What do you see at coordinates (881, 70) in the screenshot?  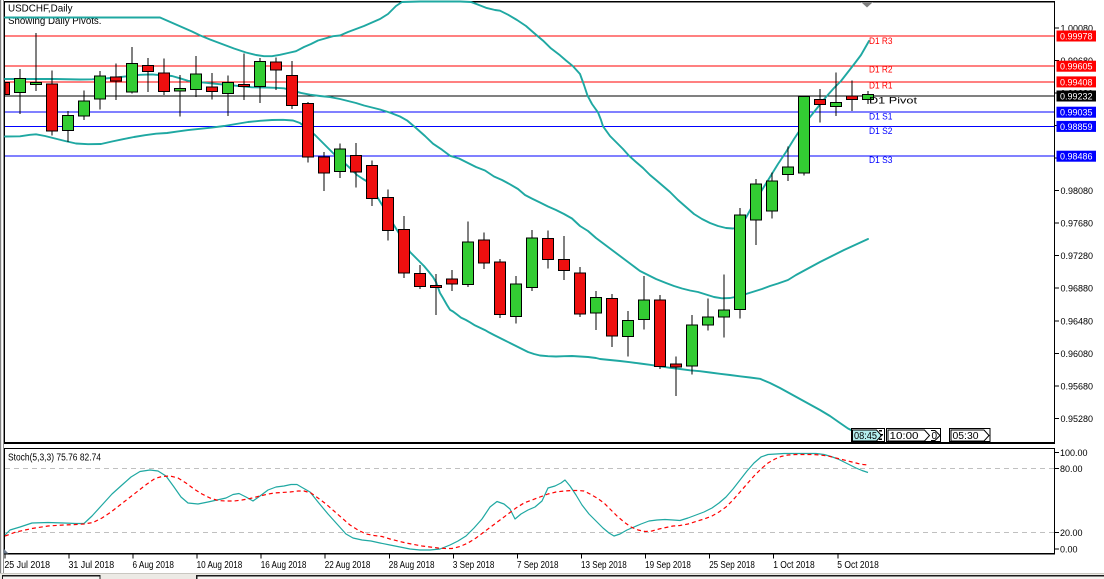 I see `svg-text: D1 R2` at bounding box center [881, 70].